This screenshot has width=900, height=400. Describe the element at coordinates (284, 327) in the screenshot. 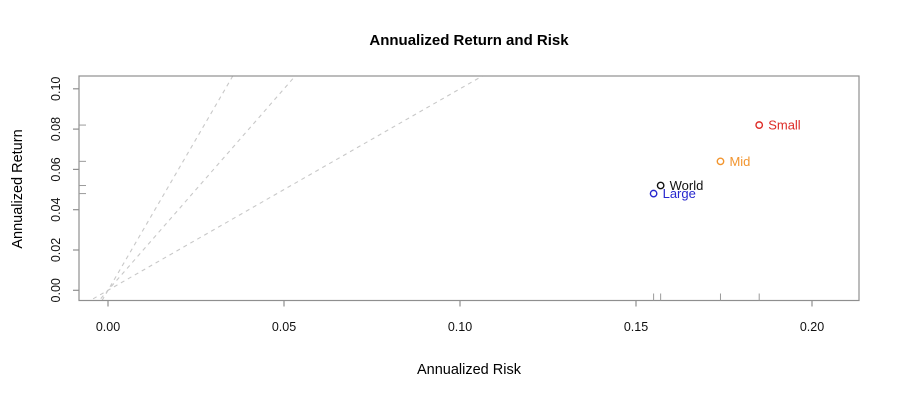

I see `x-tick-label: 0.05` at that location.